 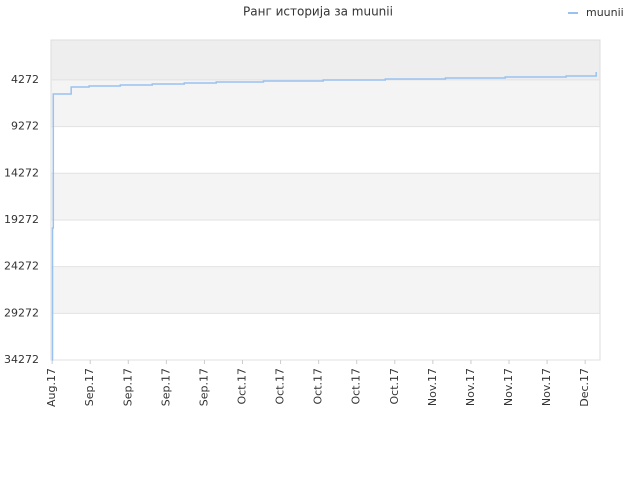 I want to click on y-tick-label: 4272, so click(x=25, y=79).